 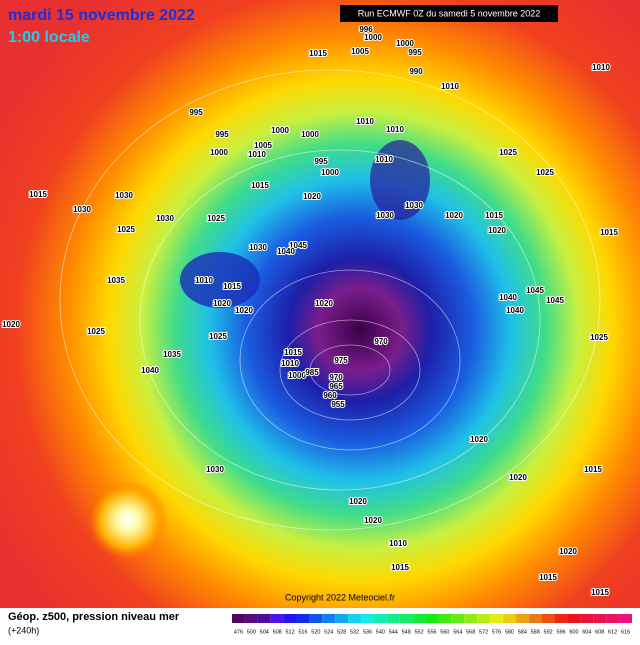 What do you see at coordinates (444, 632) in the screenshot?
I see `colorbar-label: 560` at bounding box center [444, 632].